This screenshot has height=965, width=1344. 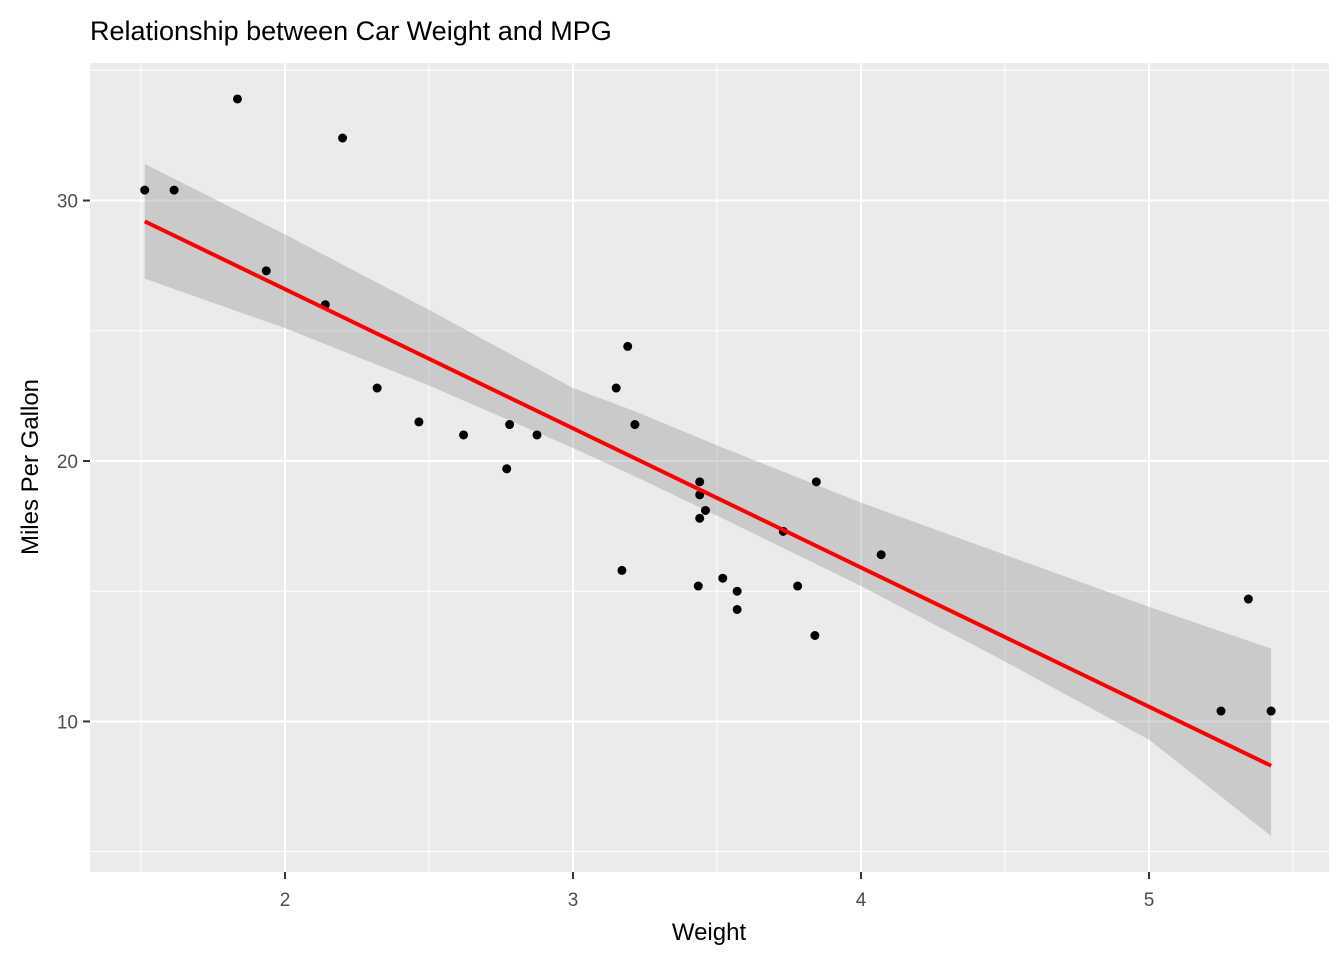 I want to click on y-tick-label: 20, so click(x=67, y=462).